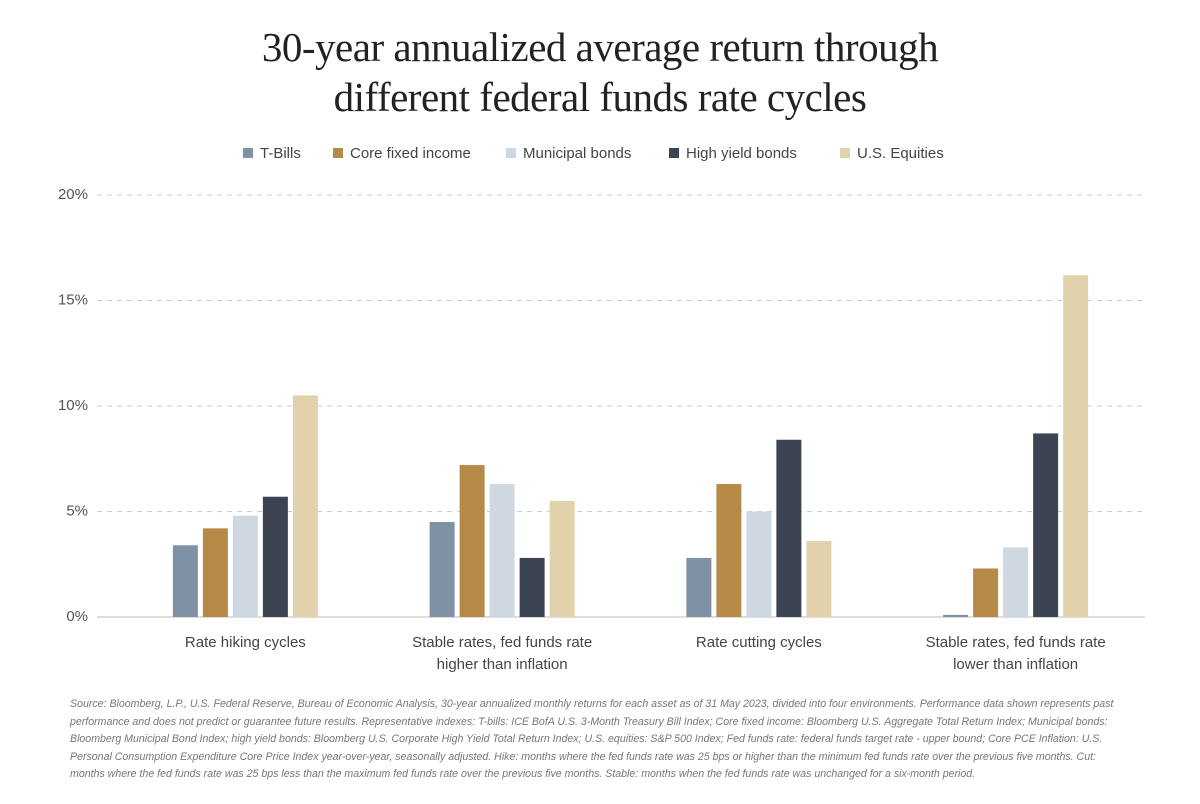 The width and height of the screenshot is (1200, 804). I want to click on legend-label: High yield bonds, so click(741, 153).